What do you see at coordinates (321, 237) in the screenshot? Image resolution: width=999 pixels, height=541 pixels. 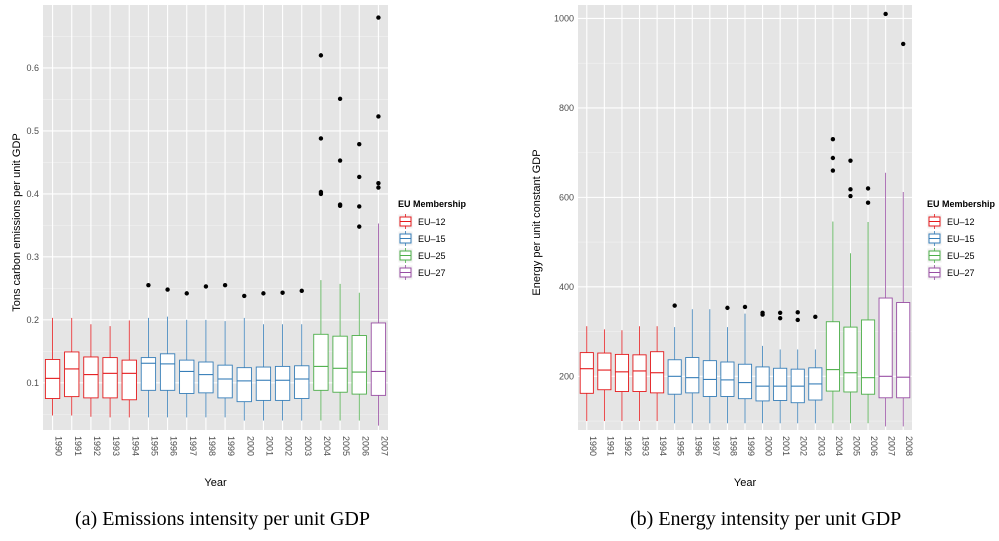 I see `box-2004` at bounding box center [321, 237].